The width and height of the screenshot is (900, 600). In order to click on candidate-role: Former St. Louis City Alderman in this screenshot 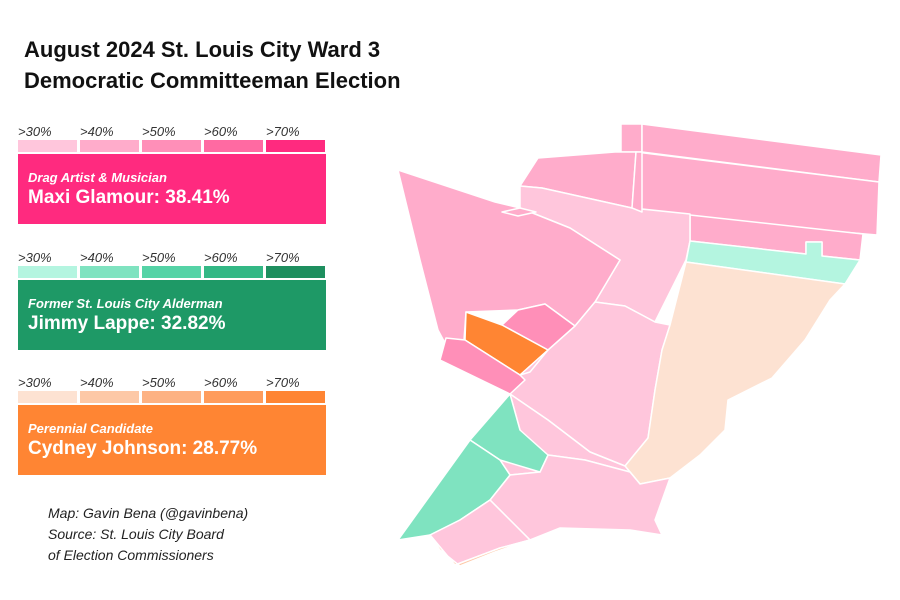, I will do `click(125, 303)`.